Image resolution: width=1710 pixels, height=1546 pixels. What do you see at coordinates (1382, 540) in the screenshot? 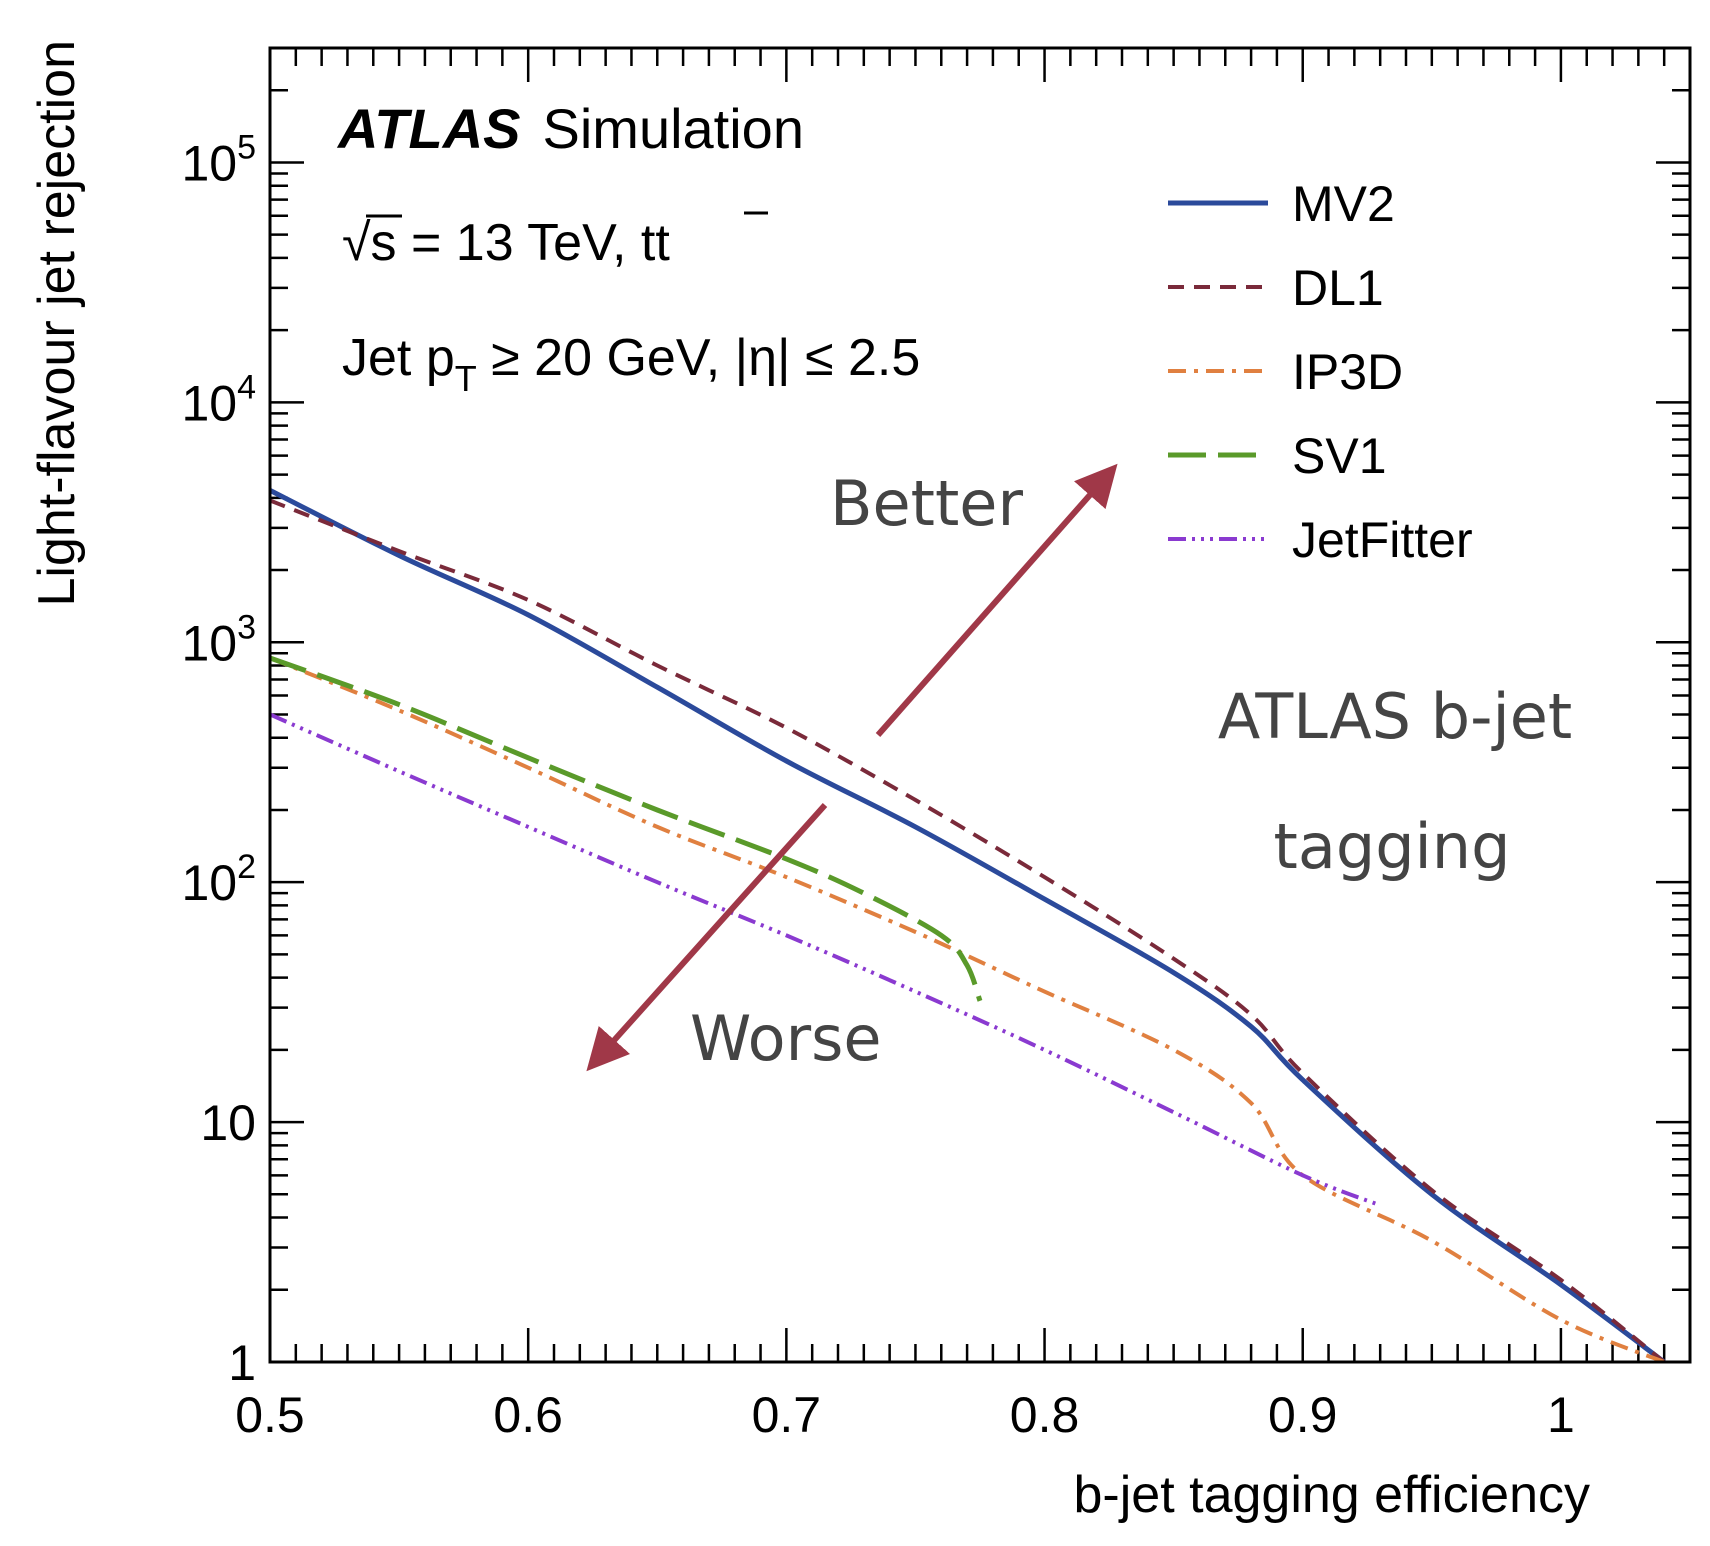
I see `legend-label-jetfitter: JetFitter` at bounding box center [1382, 540].